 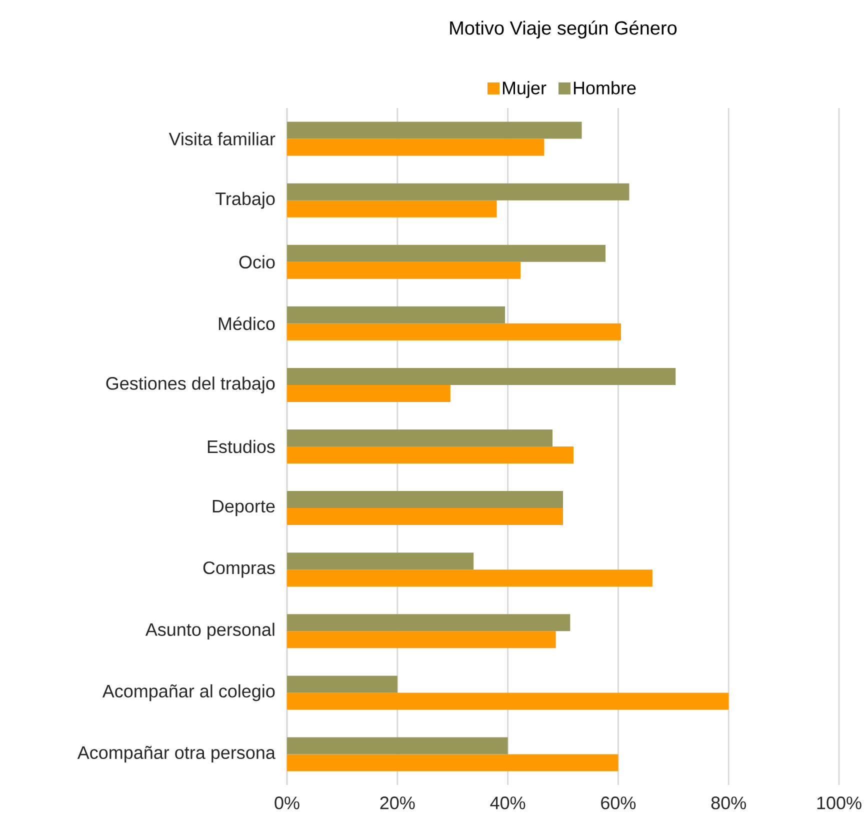 I want to click on y-tick-label: Acompañar otra persona, so click(x=176, y=754).